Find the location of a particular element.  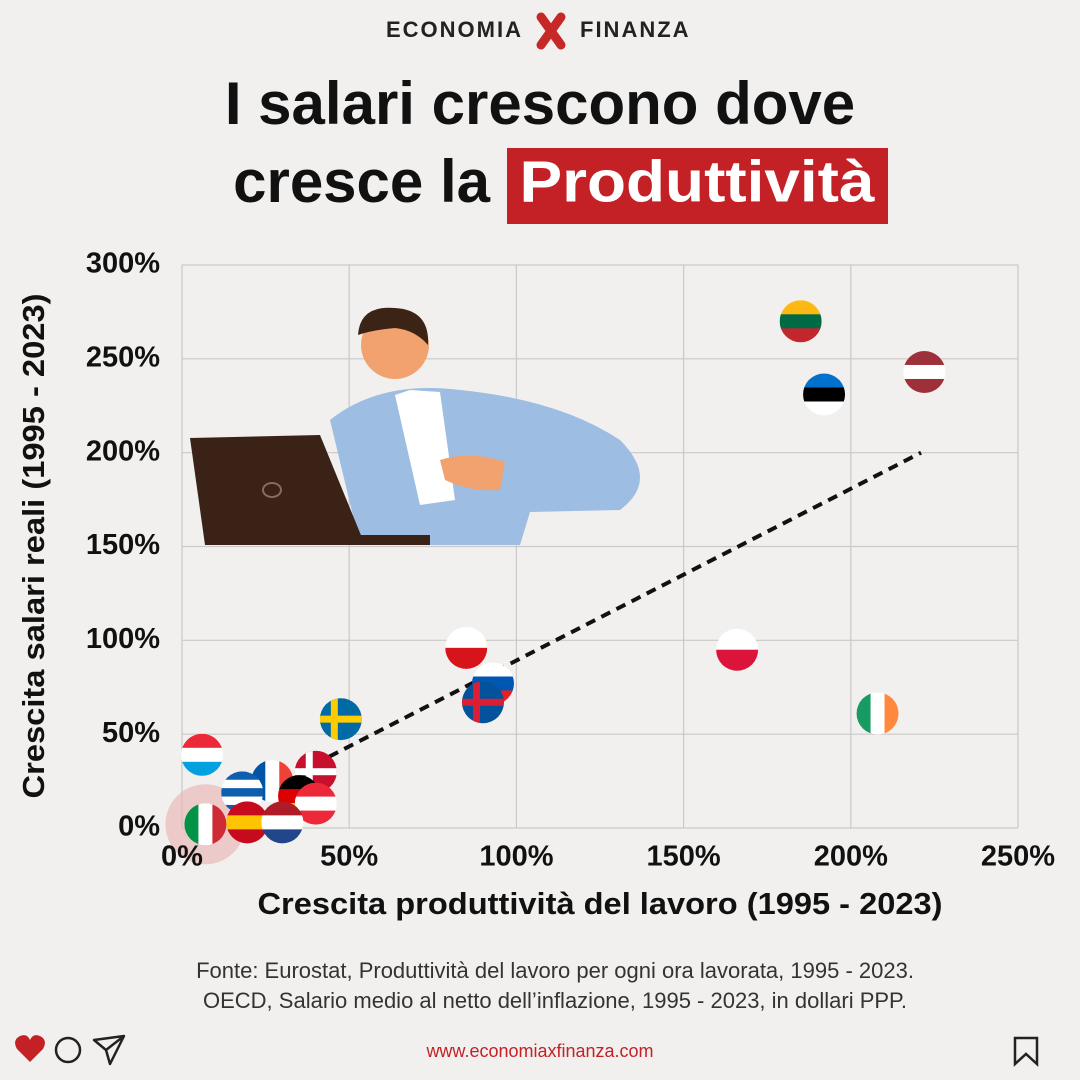

brand-left: ECONOMIA is located at coordinates (454, 29).